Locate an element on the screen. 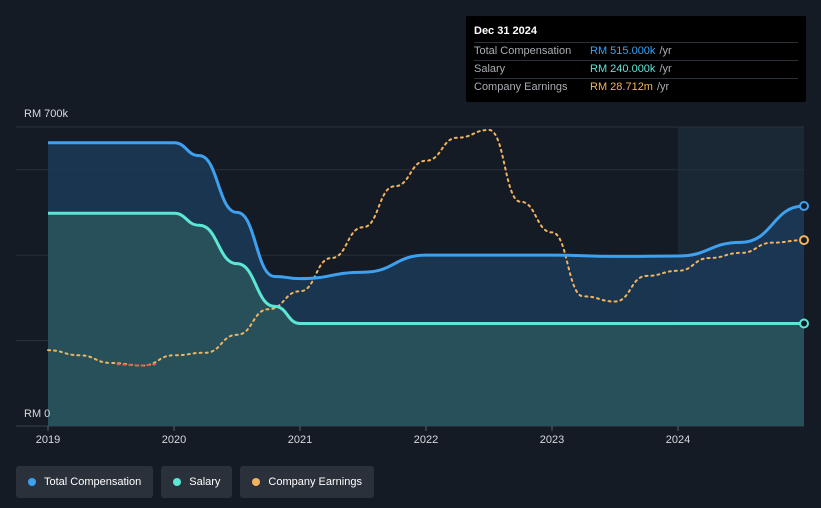  y-axis-top-label: RM 700k is located at coordinates (46, 114).